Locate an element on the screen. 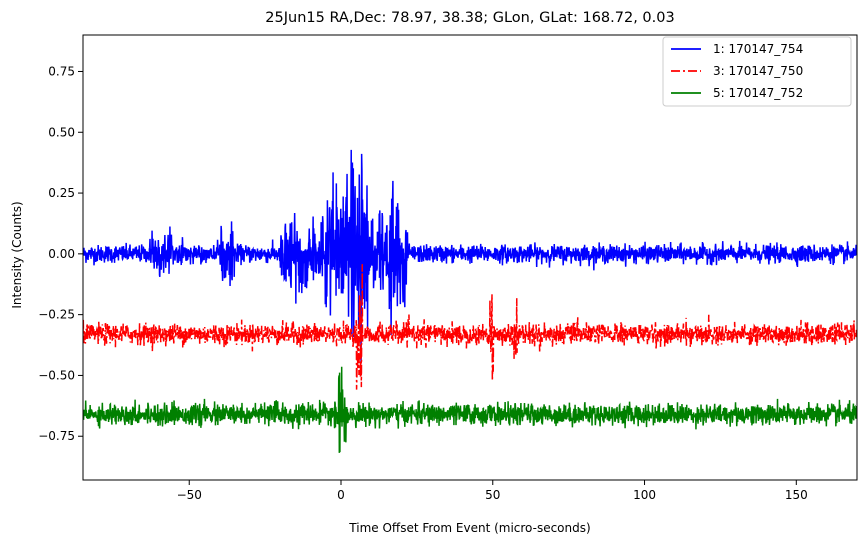 The height and width of the screenshot is (545, 866). x-axis-title: Time Offset From Event (micro-seconds) is located at coordinates (469, 528).